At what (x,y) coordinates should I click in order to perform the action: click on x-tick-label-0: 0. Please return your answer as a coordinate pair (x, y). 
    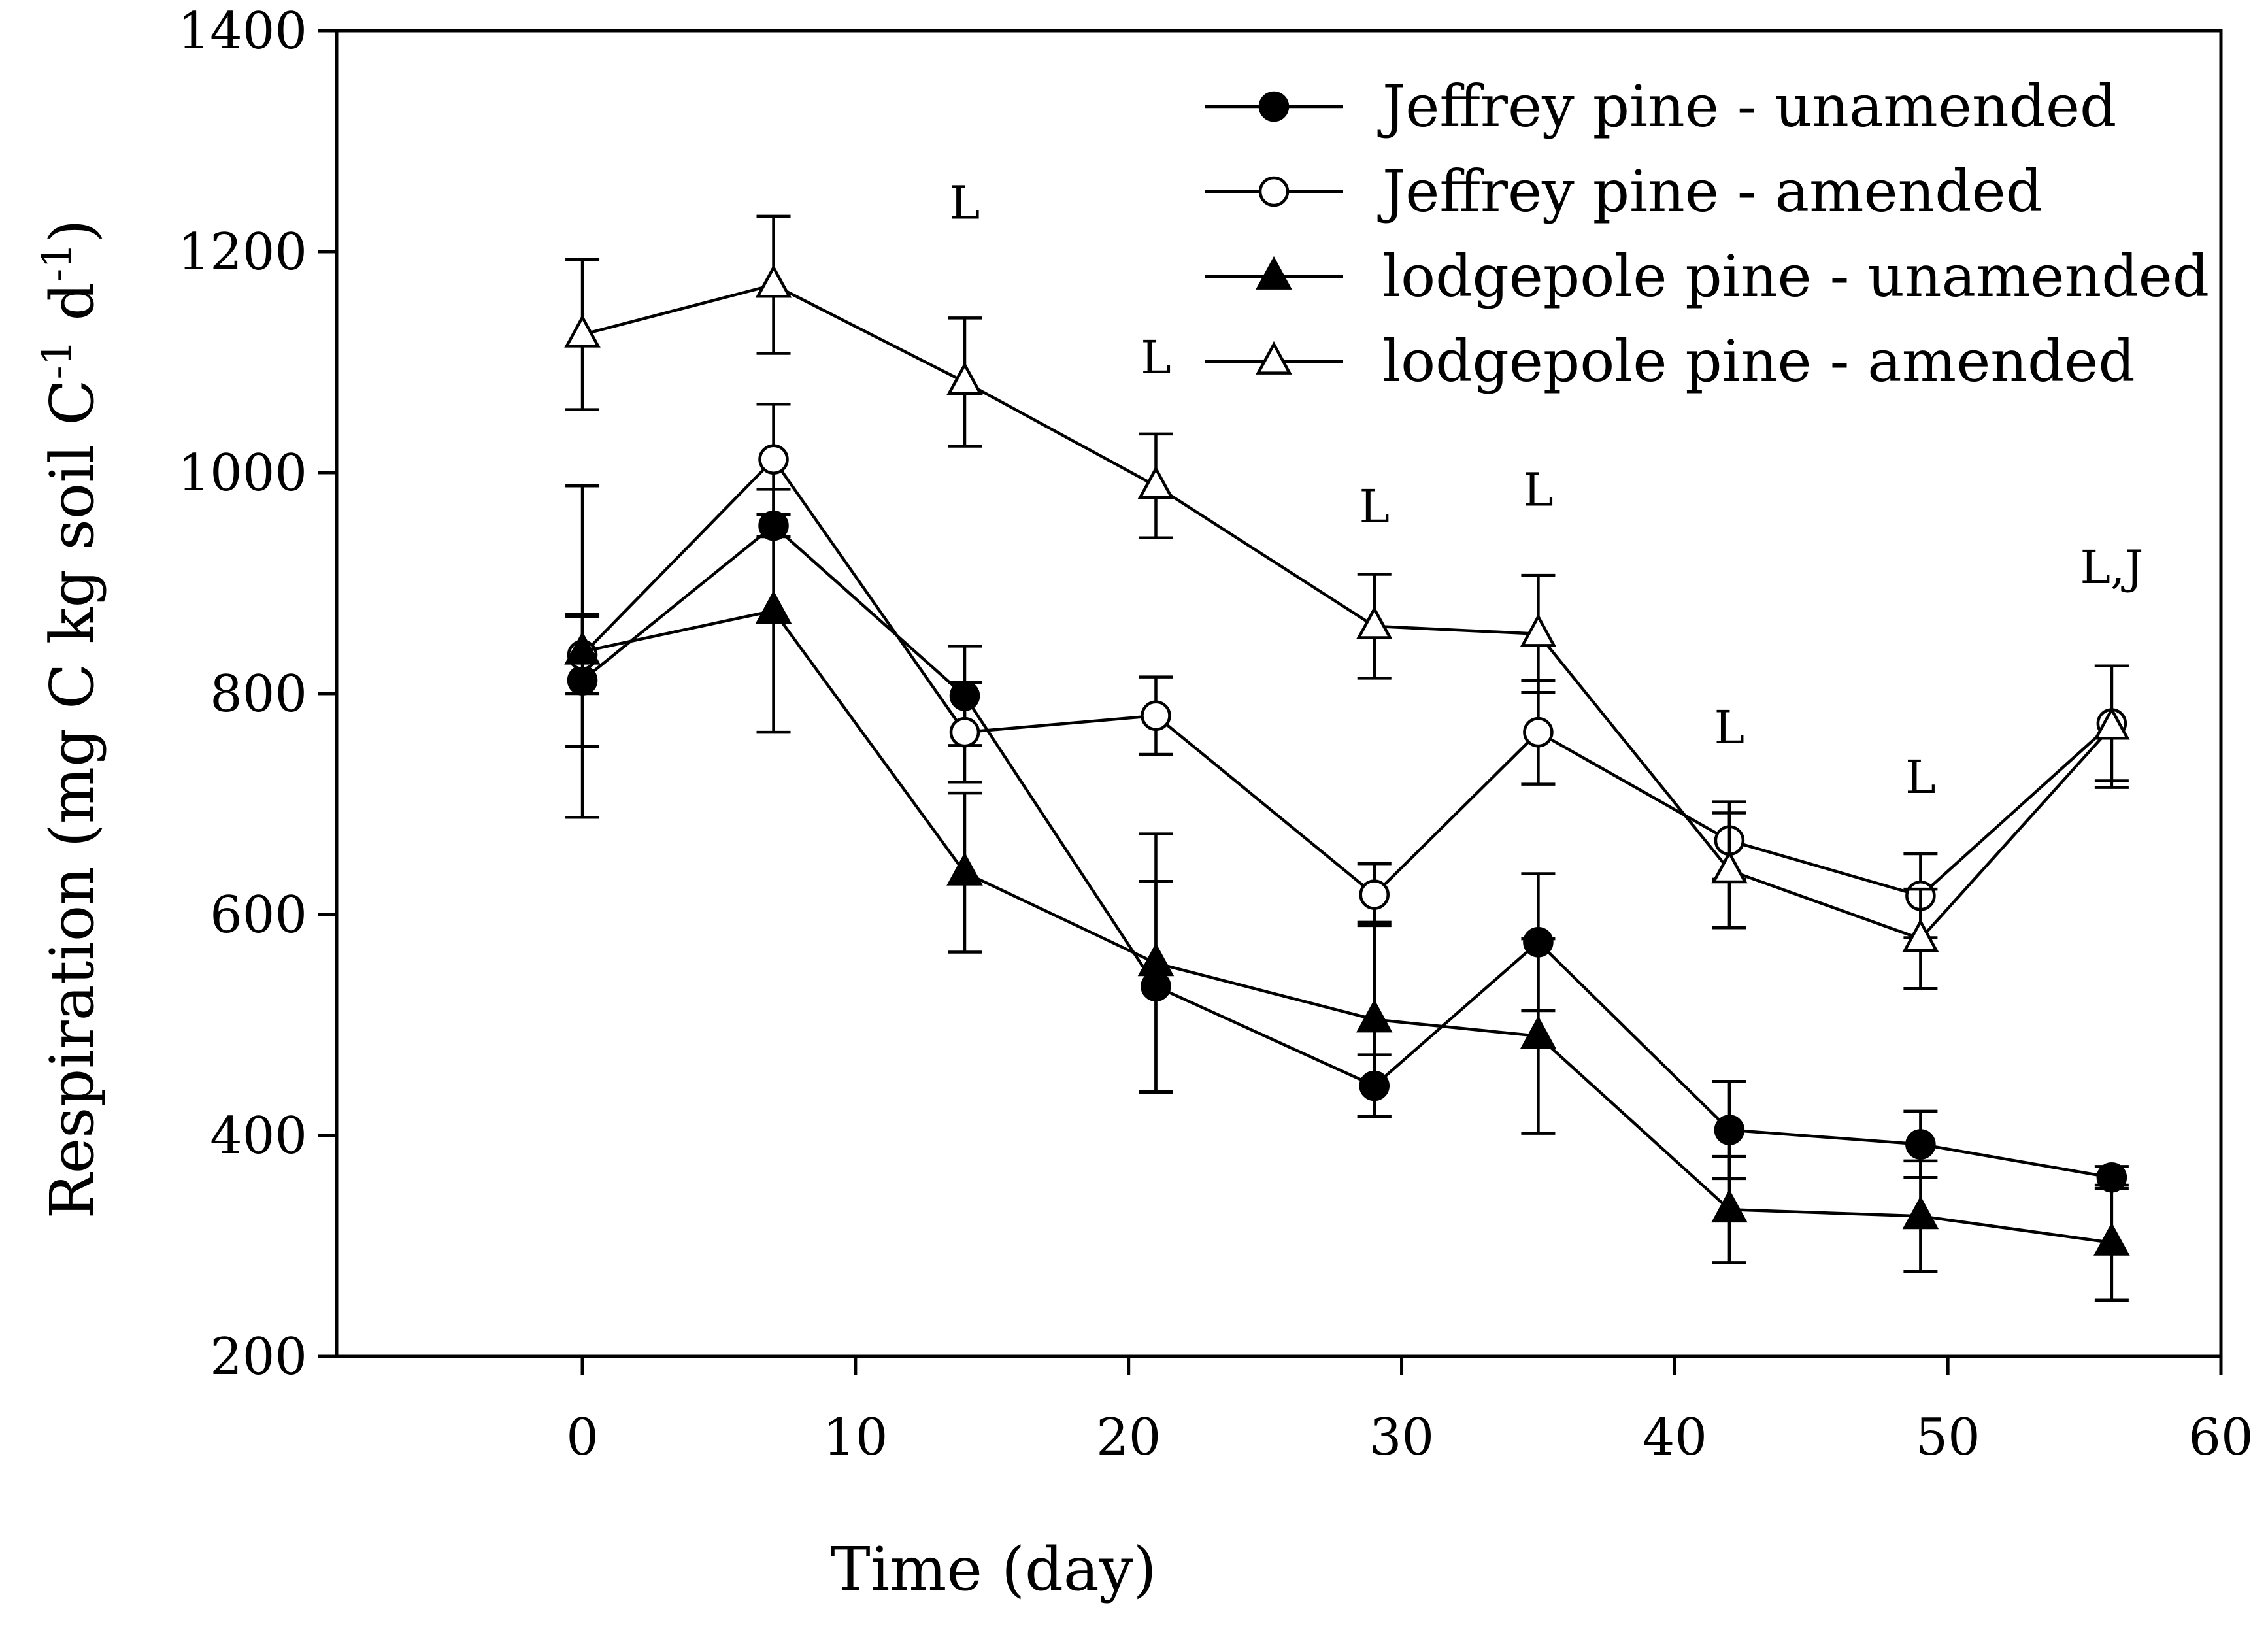
    Looking at the image, I should click on (582, 1437).